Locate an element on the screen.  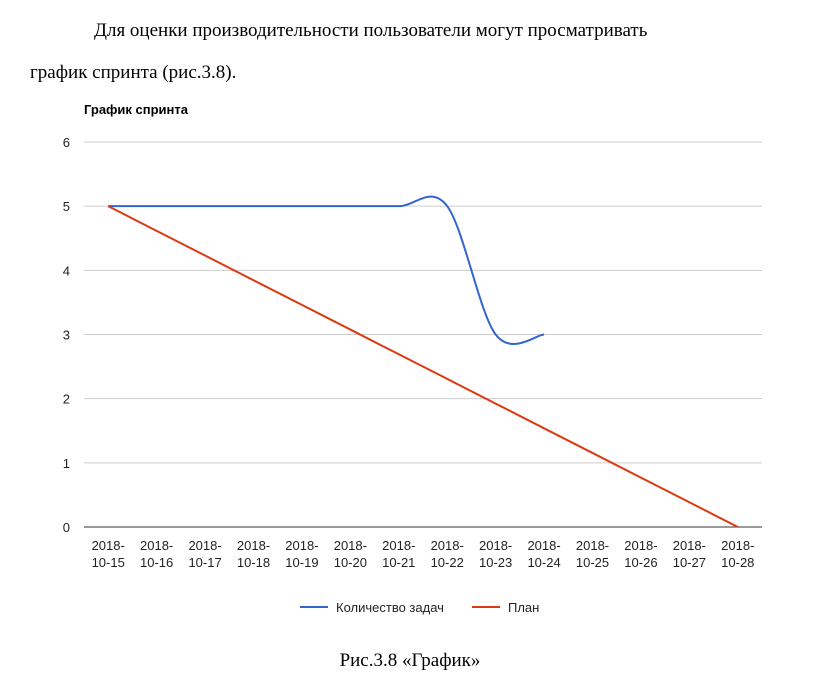
y-tick-label: 5 is located at coordinates (66, 206).